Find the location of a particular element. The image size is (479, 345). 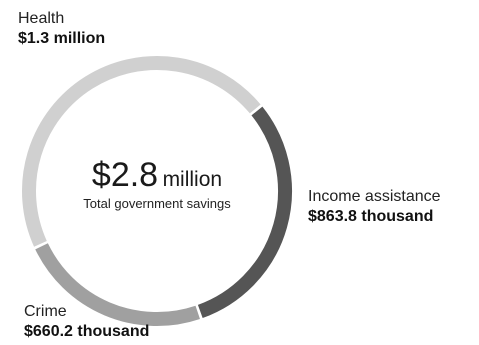

total-savings-unit: million is located at coordinates (192, 179).